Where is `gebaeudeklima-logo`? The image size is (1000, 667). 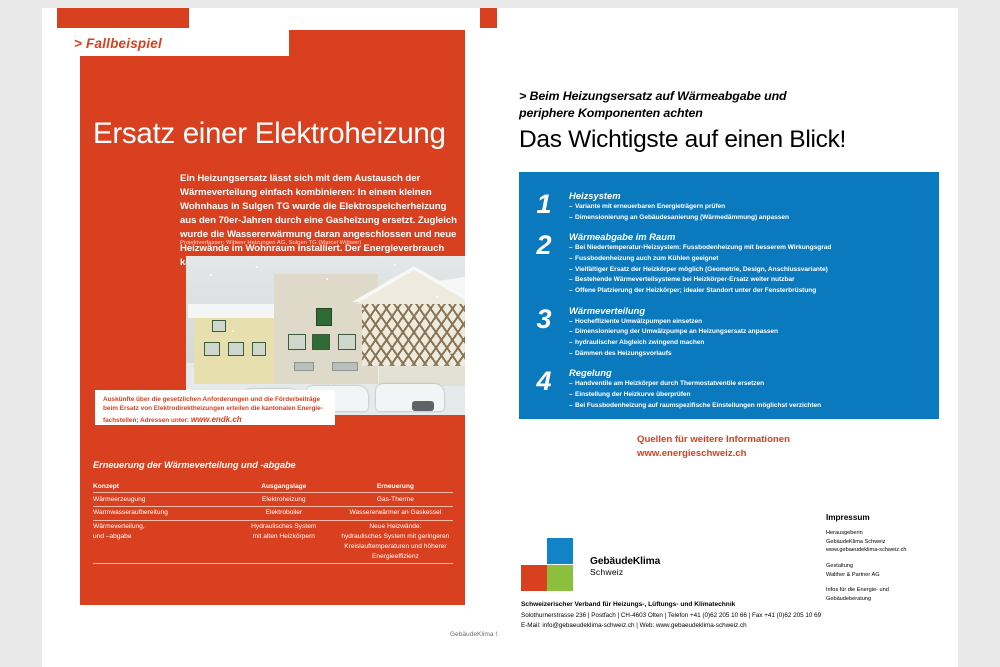
gebaeudeklima-logo is located at coordinates (551, 564).